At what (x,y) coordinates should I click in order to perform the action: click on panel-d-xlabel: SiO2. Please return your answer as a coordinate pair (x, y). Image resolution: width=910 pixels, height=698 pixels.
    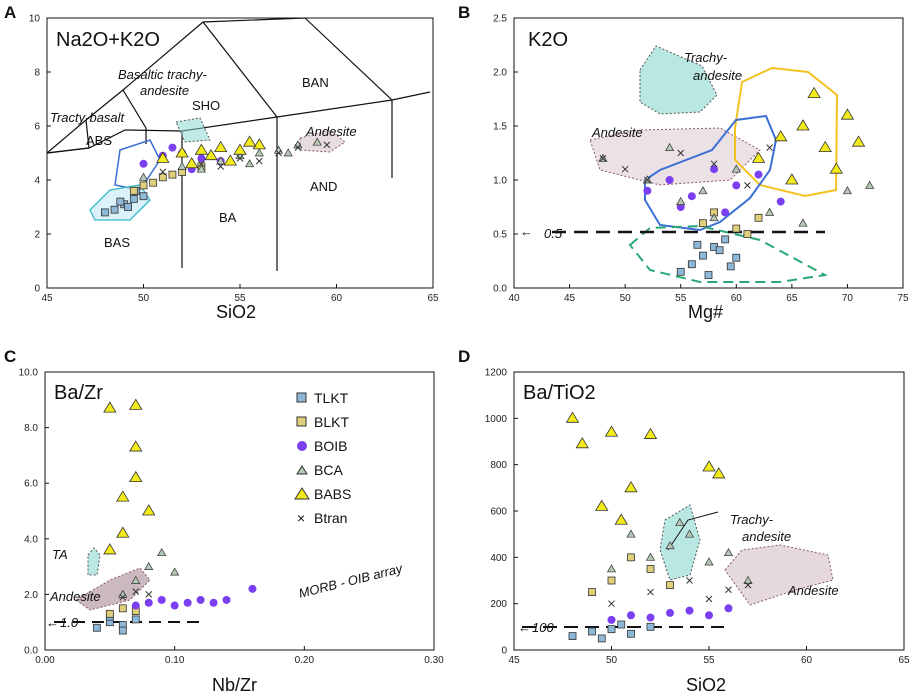
    Looking at the image, I should click on (706, 685).